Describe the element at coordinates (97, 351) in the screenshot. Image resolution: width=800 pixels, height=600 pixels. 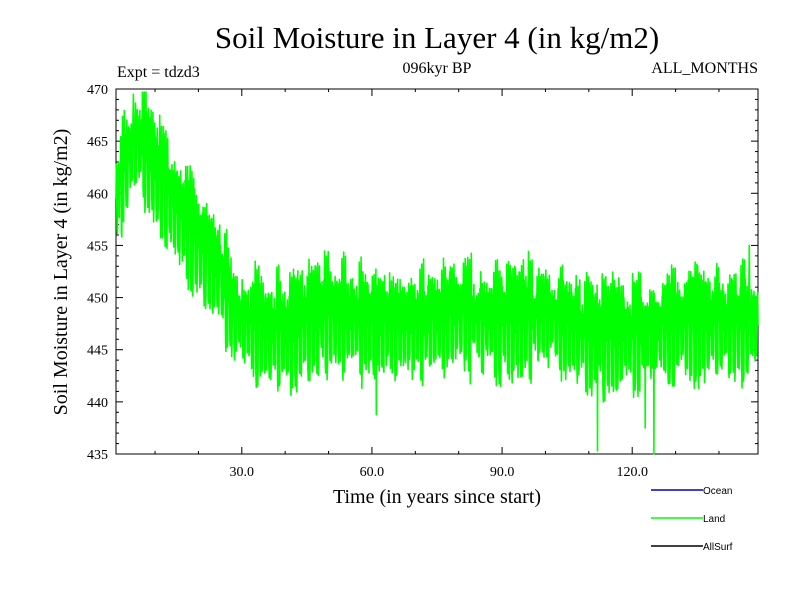
I see `y-tick-label: 445` at that location.